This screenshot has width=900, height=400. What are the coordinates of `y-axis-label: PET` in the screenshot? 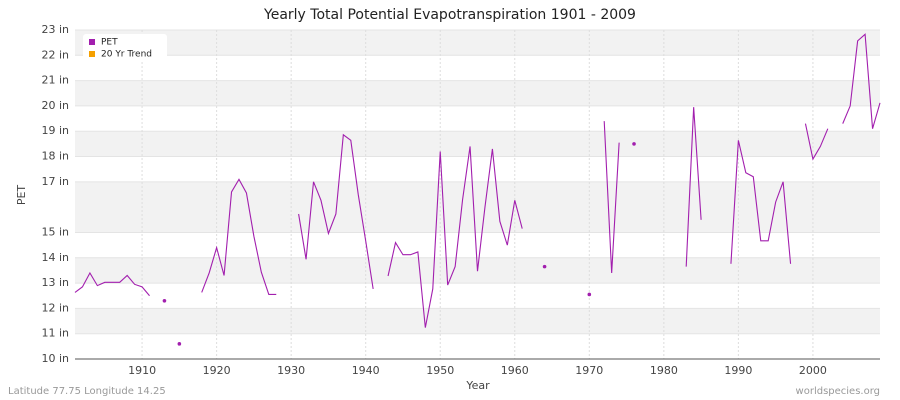 It's located at (21, 195).